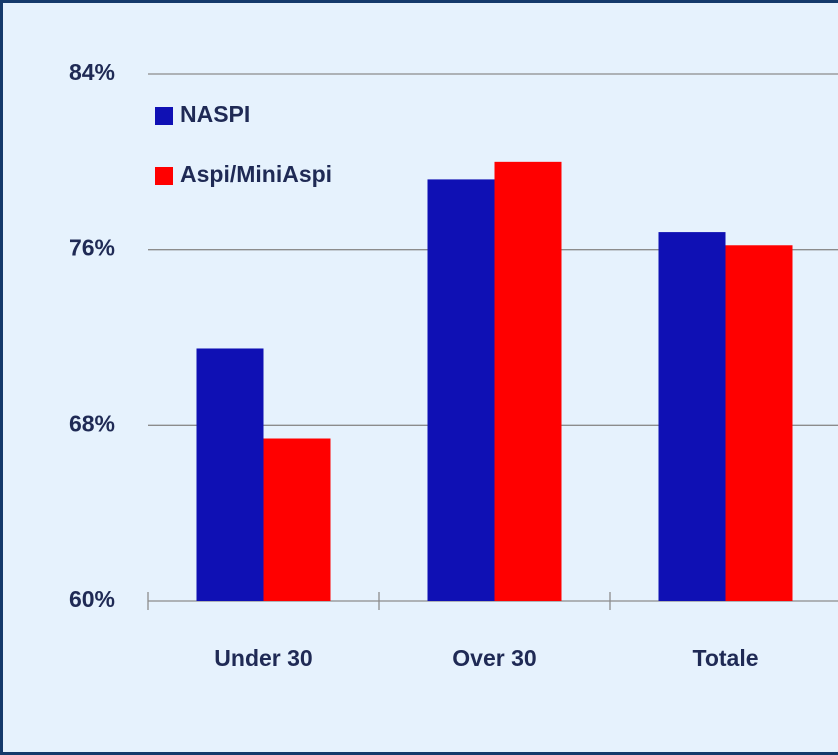  Describe the element at coordinates (256, 174) in the screenshot. I see `legend-label: Aspi/MiniAspi` at that location.